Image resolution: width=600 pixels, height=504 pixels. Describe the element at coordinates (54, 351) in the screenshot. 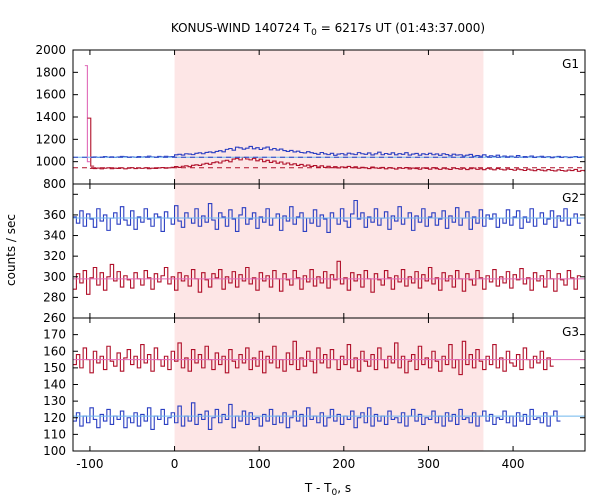

I see `y-tick-label: 160` at that location.